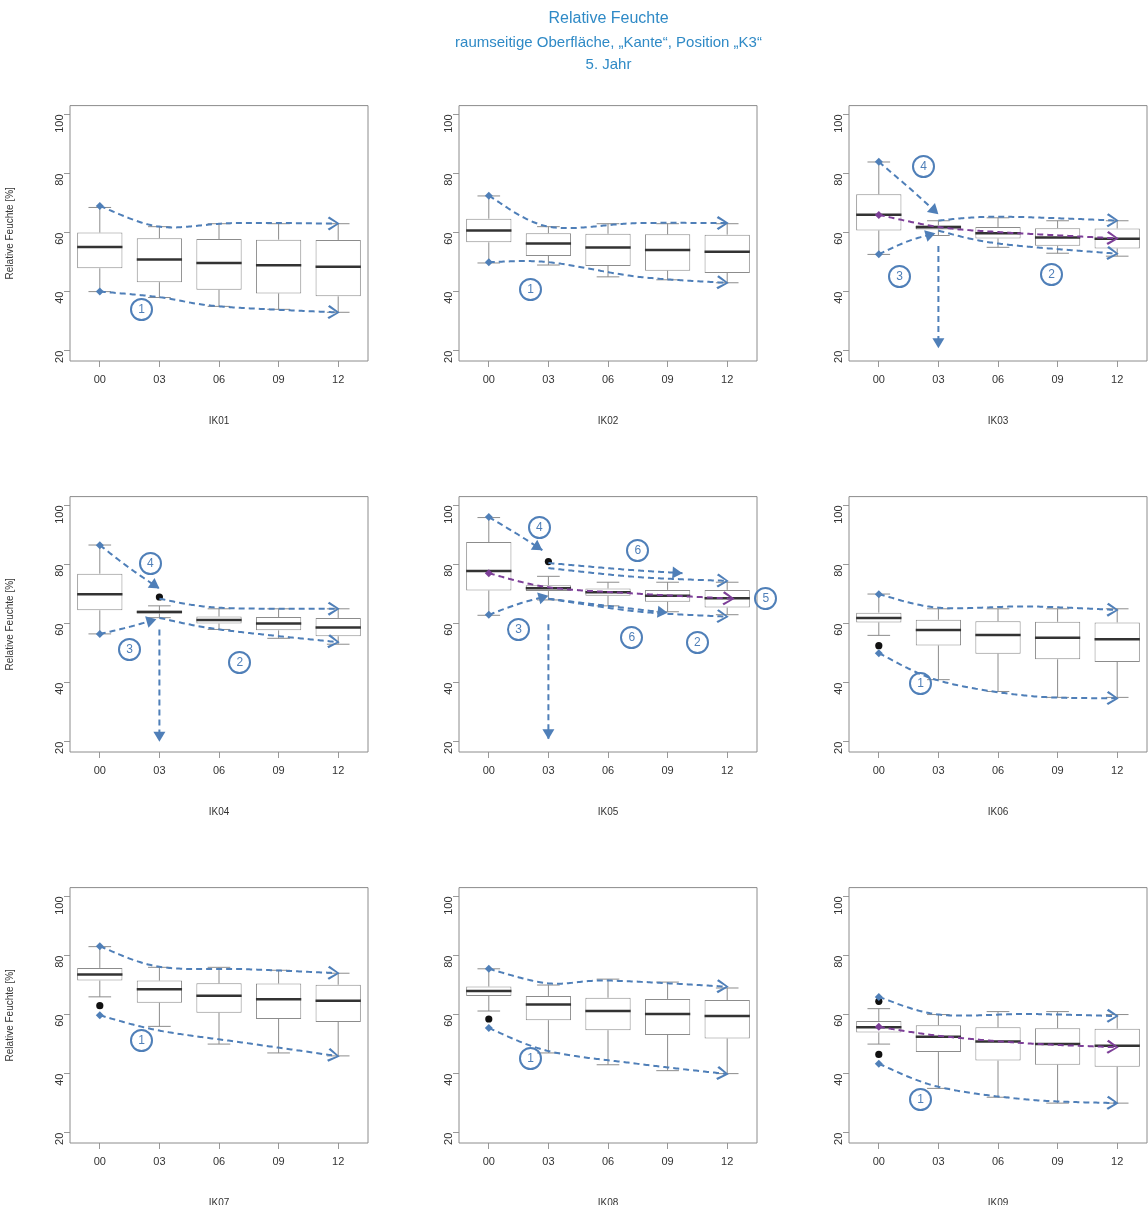 The image size is (1148, 1205). Describe the element at coordinates (608, 420) in the screenshot. I see `x-axis-title: IK02` at that location.